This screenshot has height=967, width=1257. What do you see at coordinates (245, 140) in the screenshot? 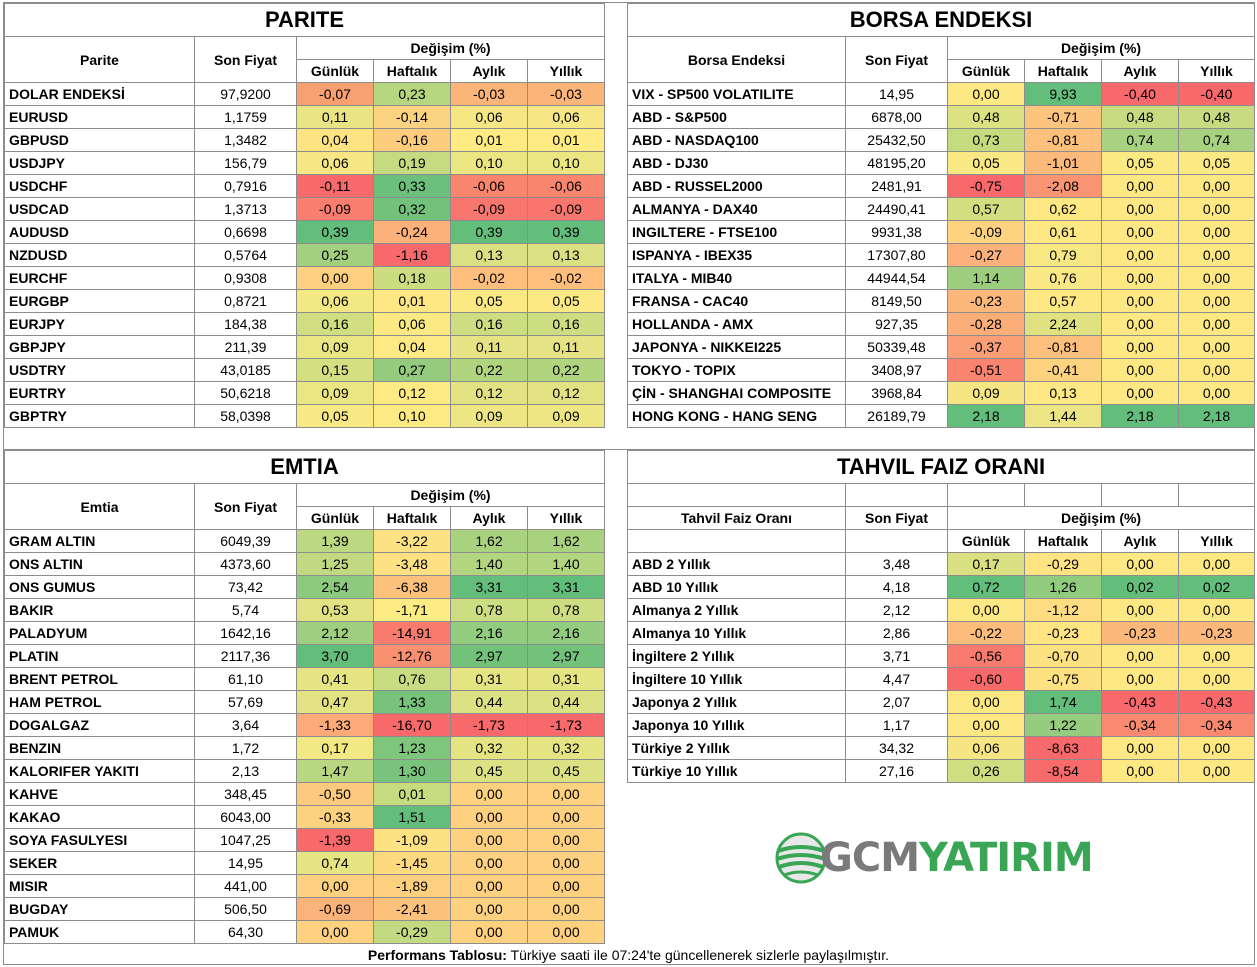
I see `last-price: 1,3482` at bounding box center [245, 140].